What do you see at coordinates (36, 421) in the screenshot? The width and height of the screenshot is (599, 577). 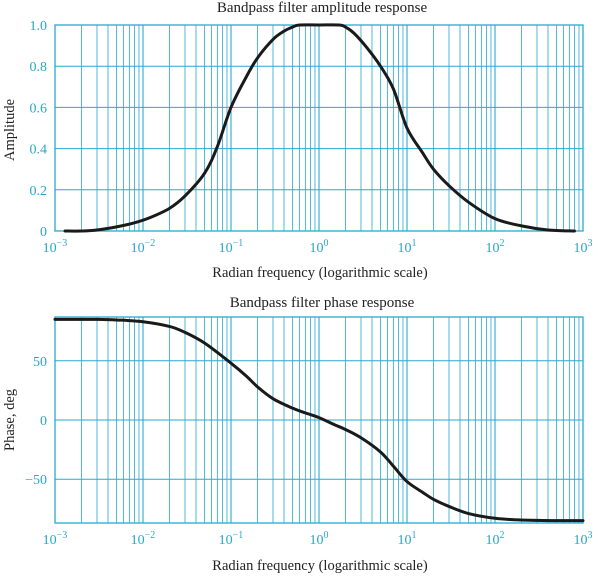 I see `phase-y-ticks: −50 0 50` at bounding box center [36, 421].